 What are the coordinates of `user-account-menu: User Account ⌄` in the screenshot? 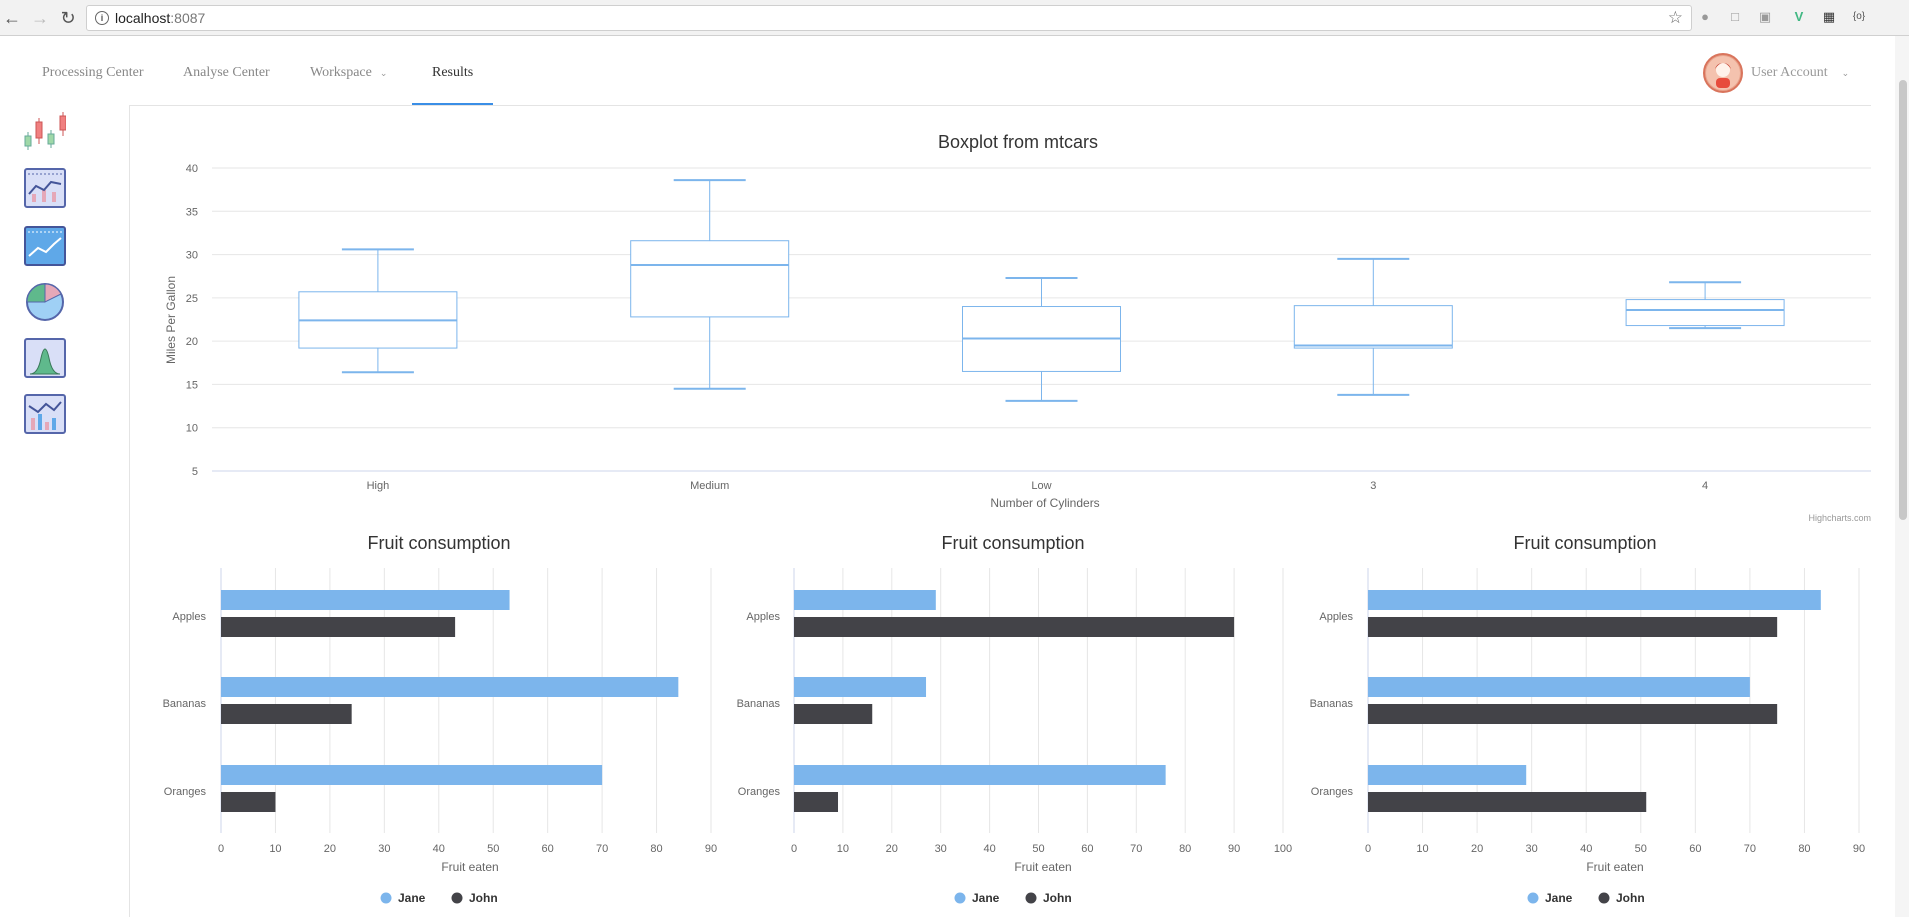 It's located at (1800, 73).